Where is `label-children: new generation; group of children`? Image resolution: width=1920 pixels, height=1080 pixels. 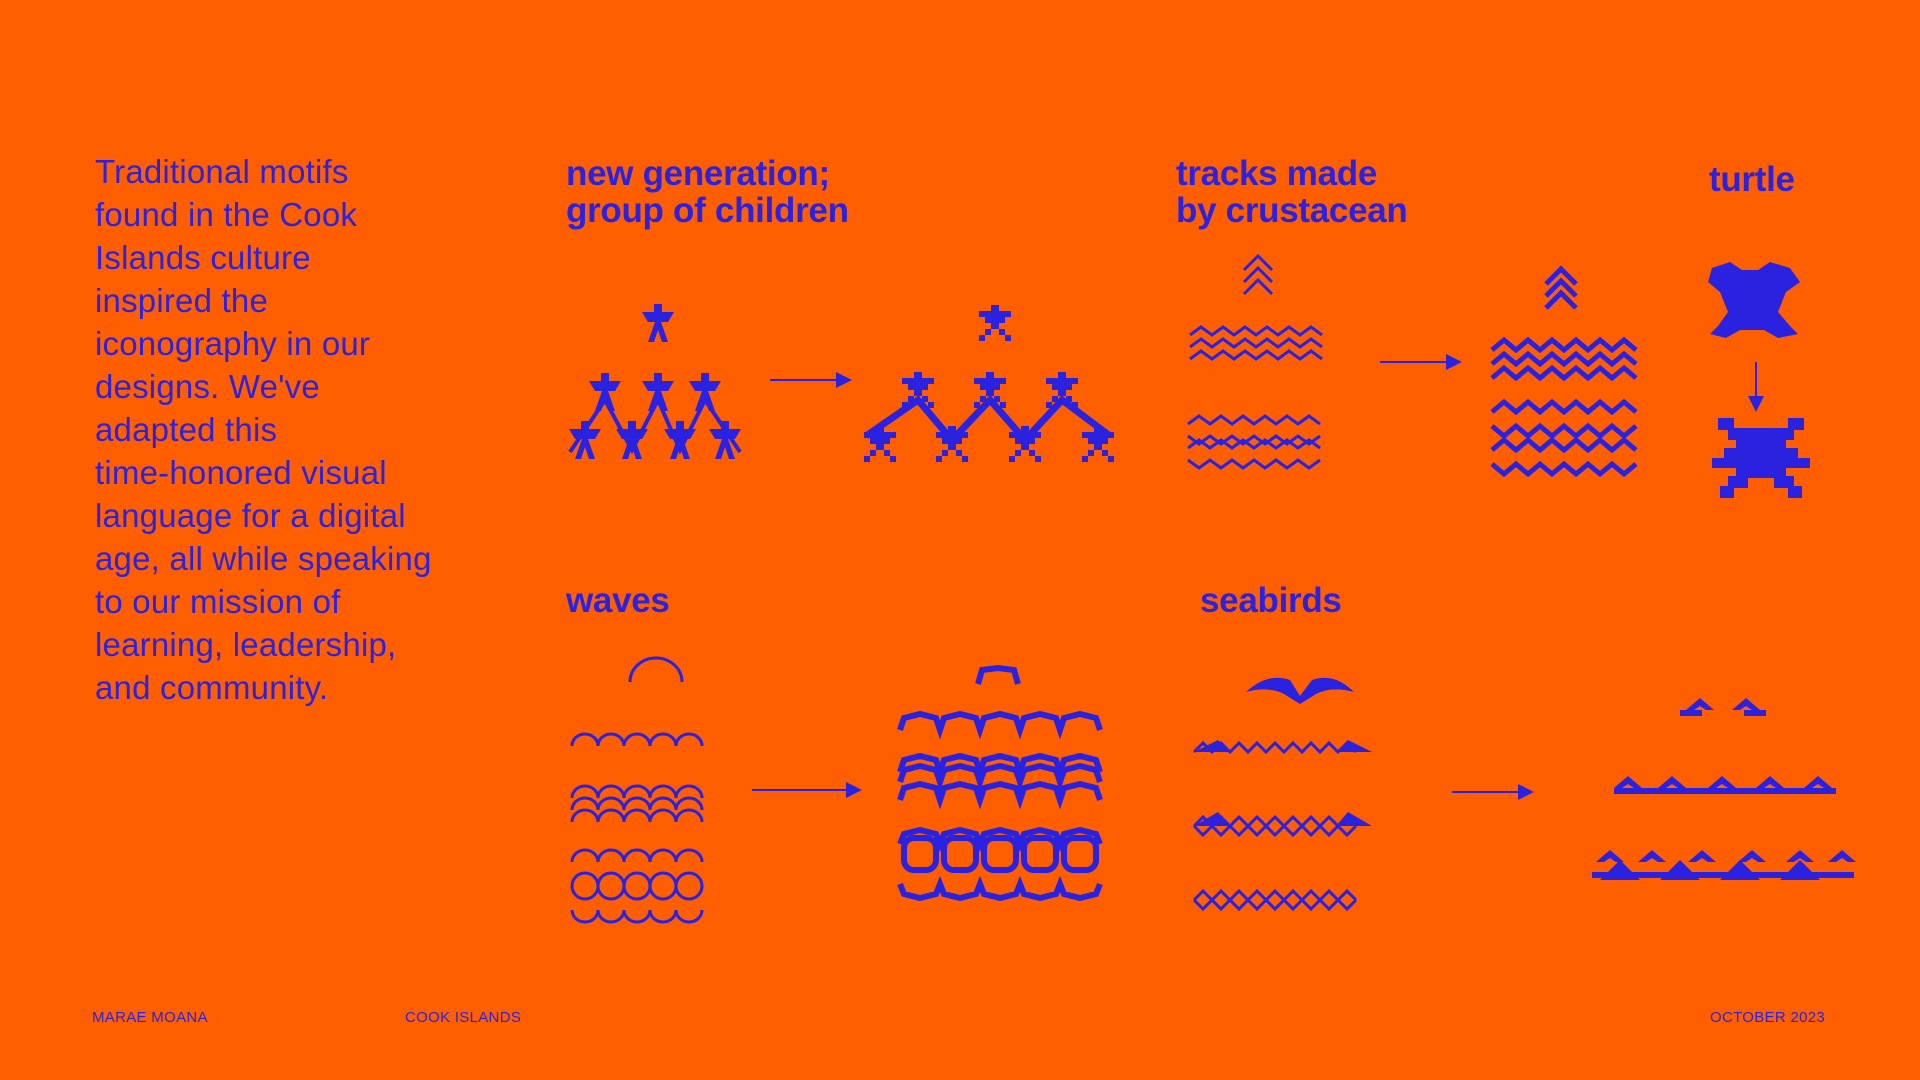
label-children: new generation; group of children is located at coordinates (707, 192).